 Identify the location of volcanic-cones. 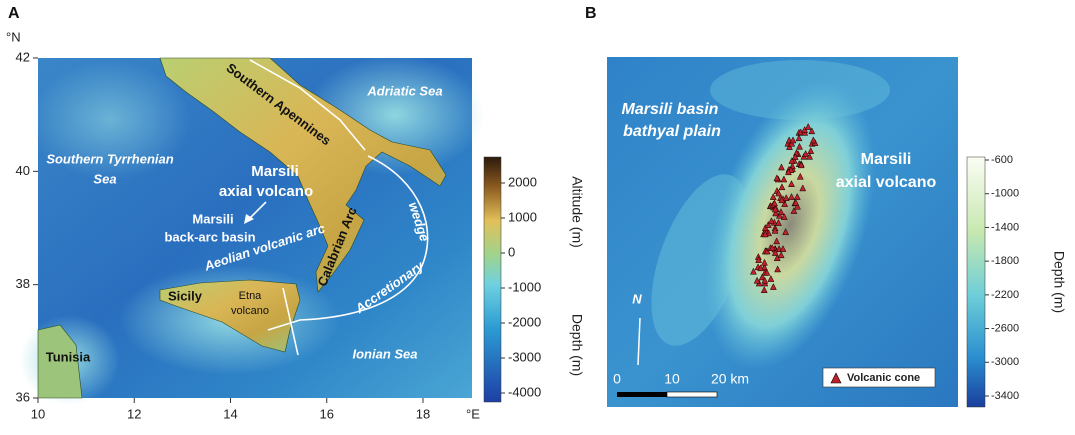
(784, 208).